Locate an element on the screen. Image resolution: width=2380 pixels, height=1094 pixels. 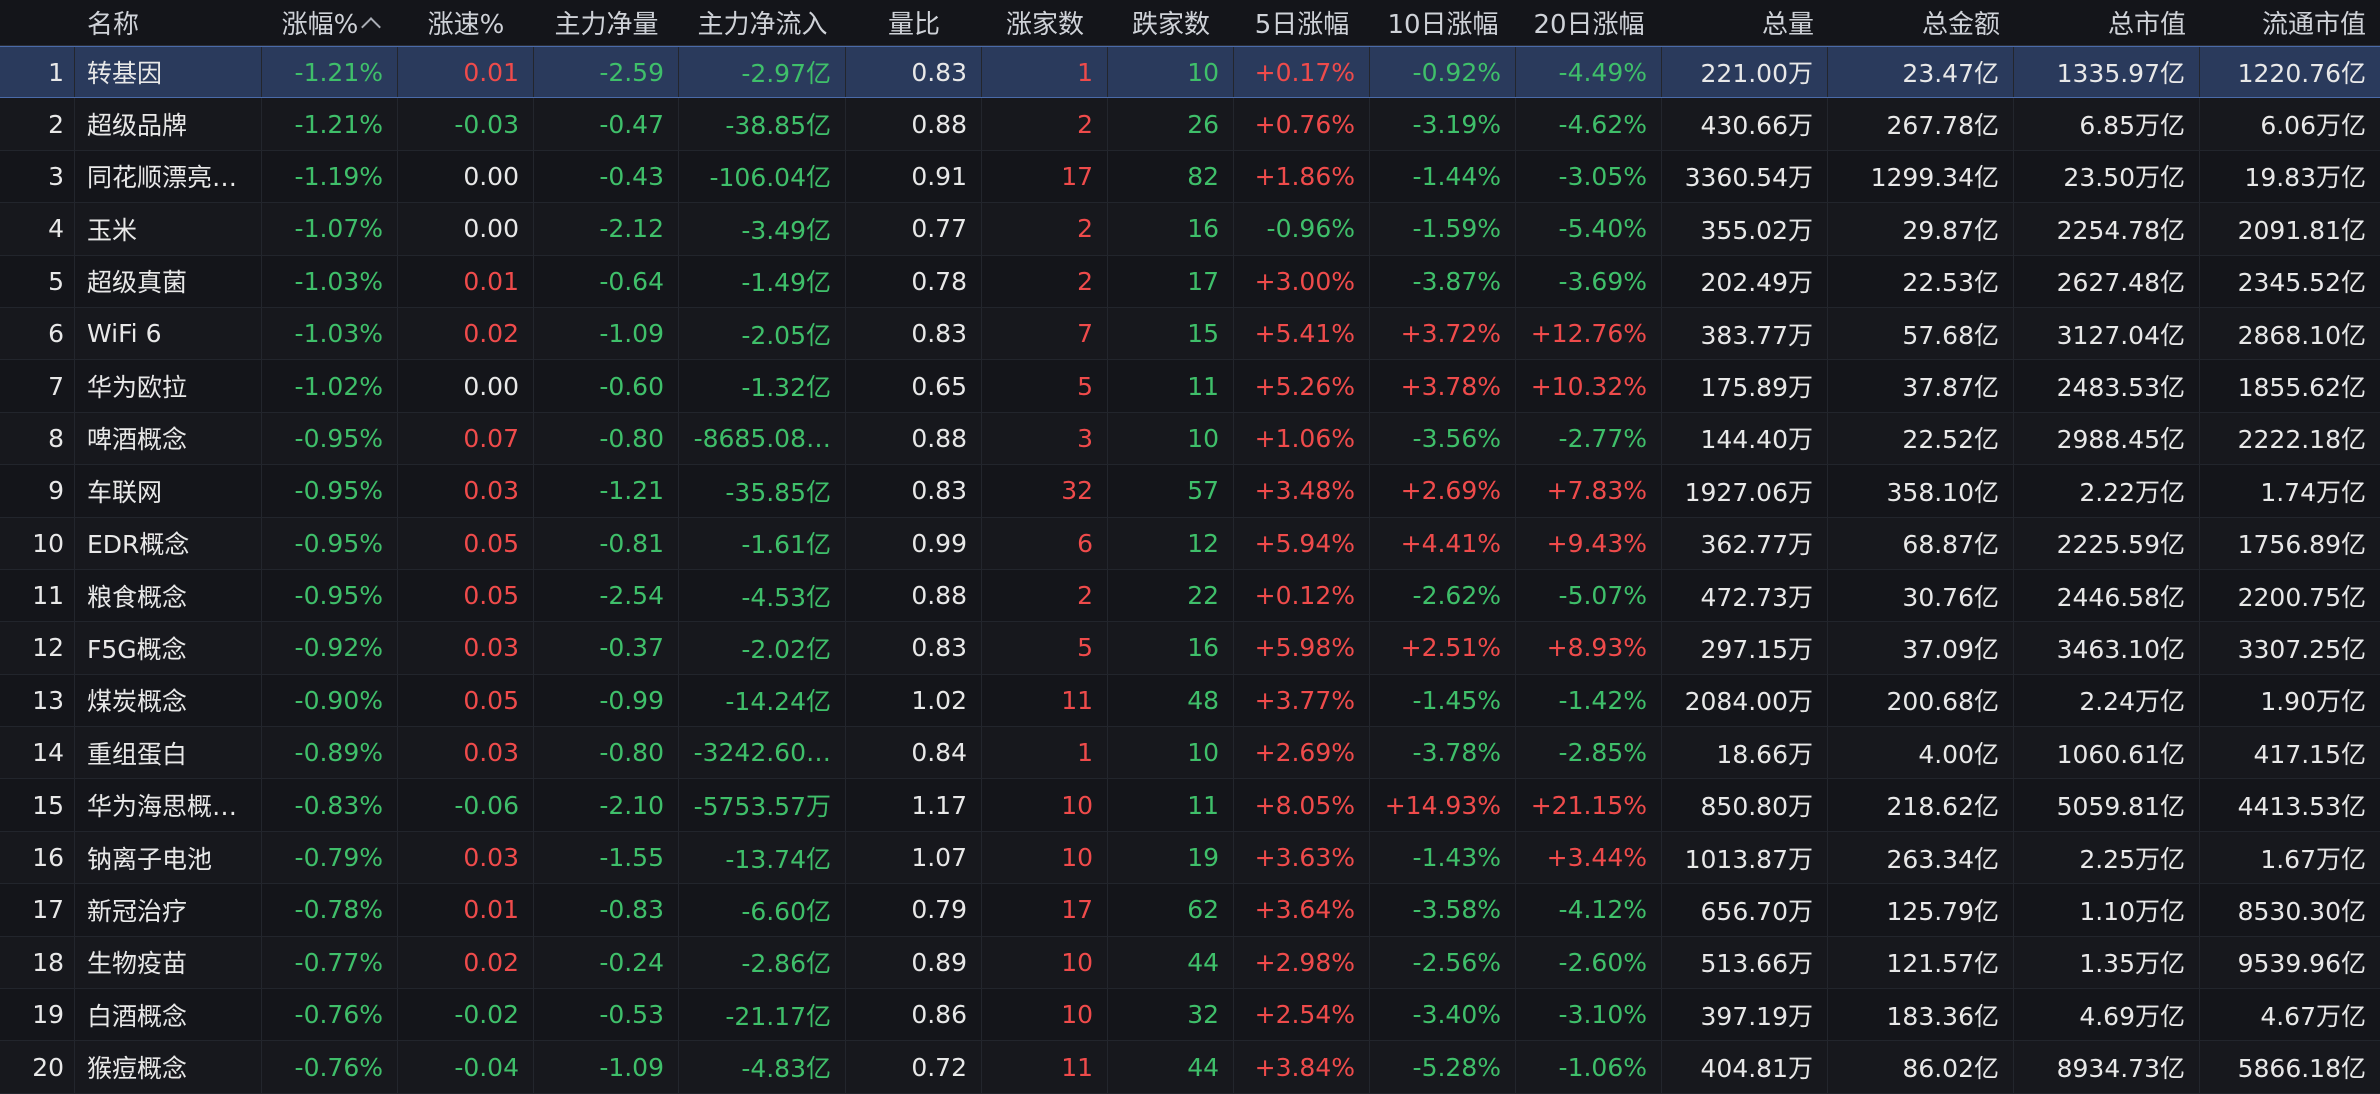
row-speed-pct: -0.04 is located at coordinates (466, 1067).